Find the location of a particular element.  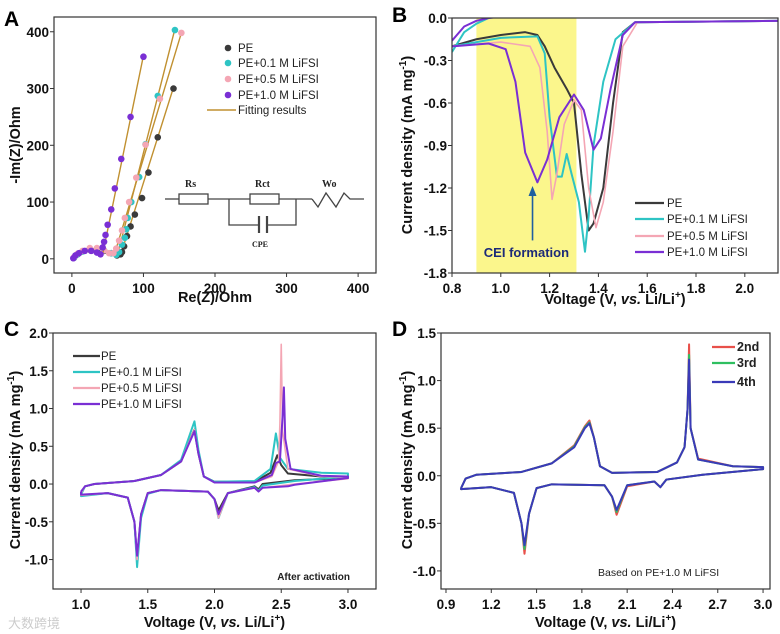

watermark: 大数跨境 is located at coordinates (34, 623).